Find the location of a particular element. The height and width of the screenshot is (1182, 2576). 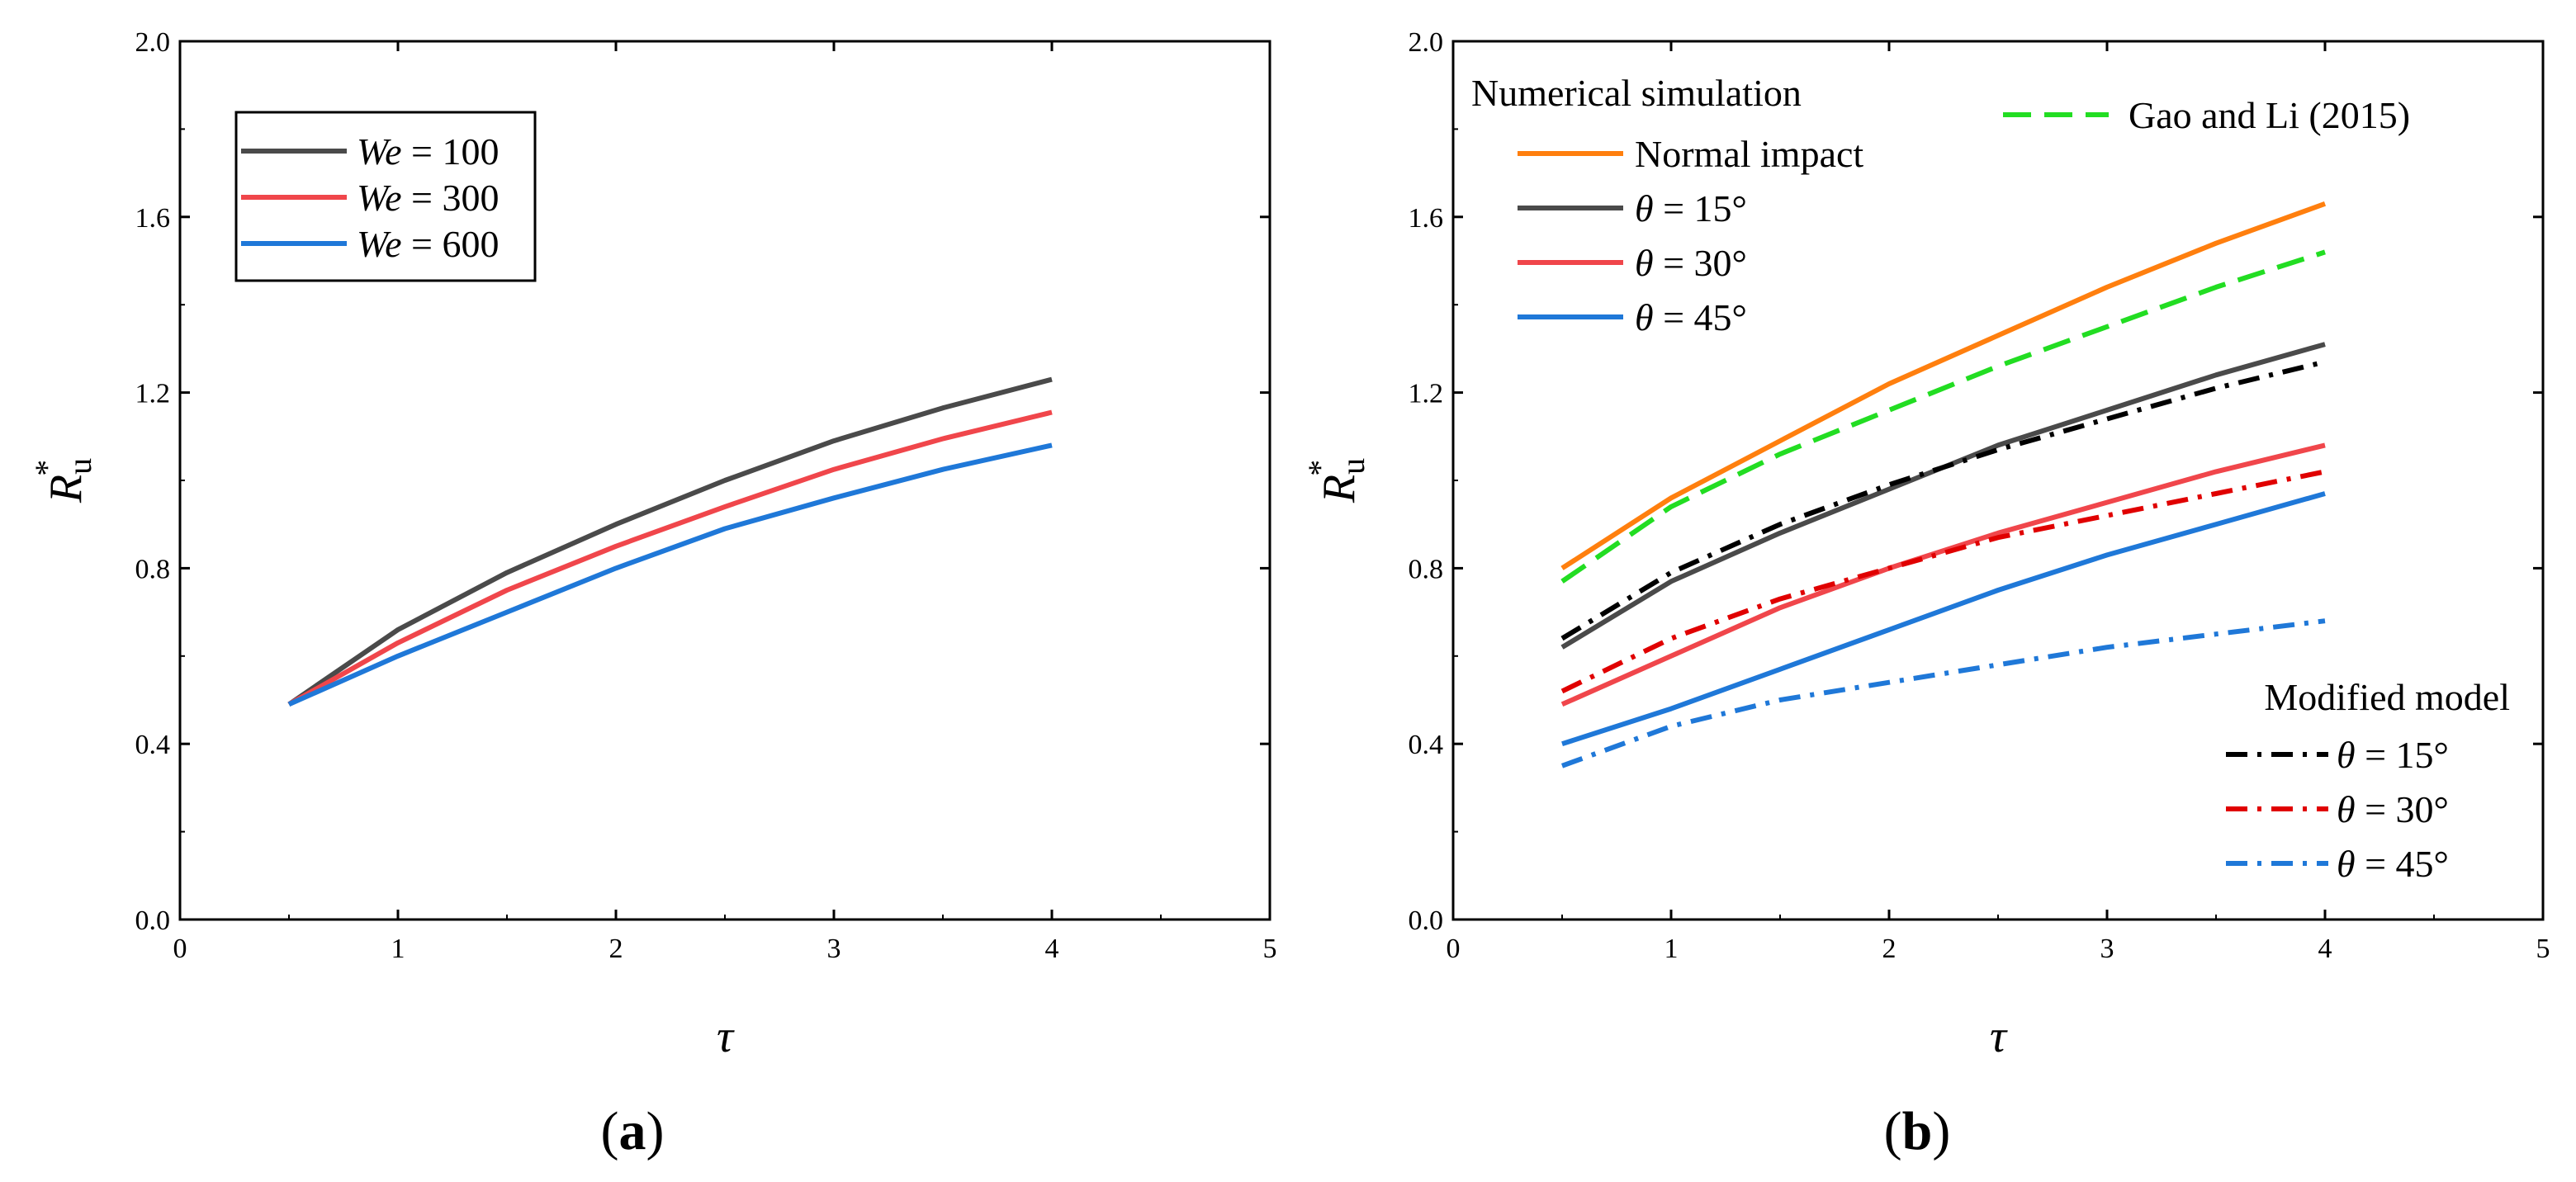

series-line-numerical-normal-impact is located at coordinates (1943, 385).